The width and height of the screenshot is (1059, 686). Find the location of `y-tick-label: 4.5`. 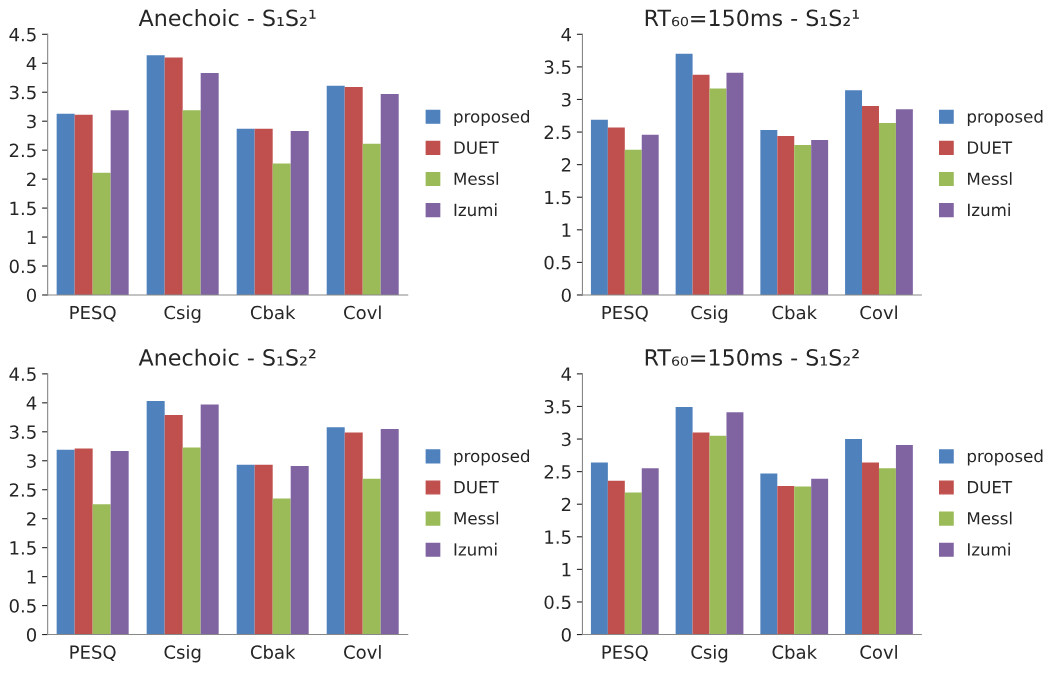

y-tick-label: 4.5 is located at coordinates (22, 374).